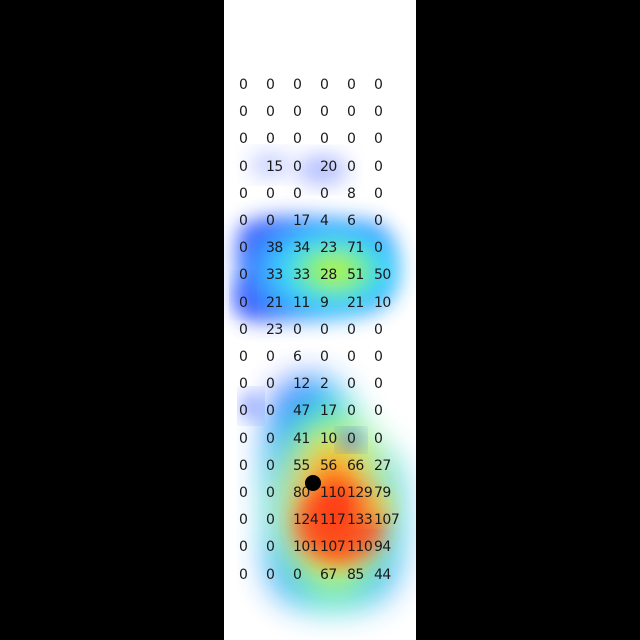 This screenshot has width=640, height=640. What do you see at coordinates (355, 248) in the screenshot?
I see `grid-cell: 71` at bounding box center [355, 248].